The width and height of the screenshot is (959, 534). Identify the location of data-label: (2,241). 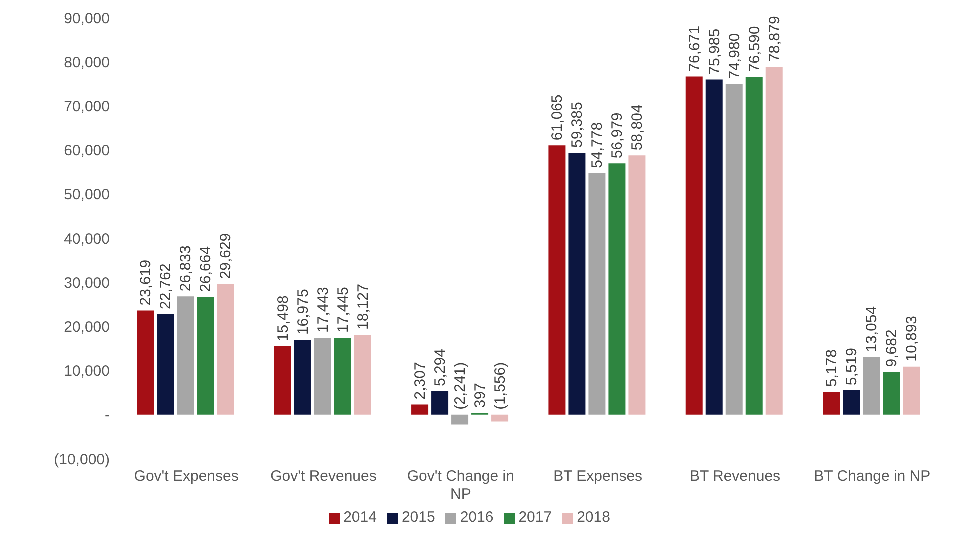
(461, 386).